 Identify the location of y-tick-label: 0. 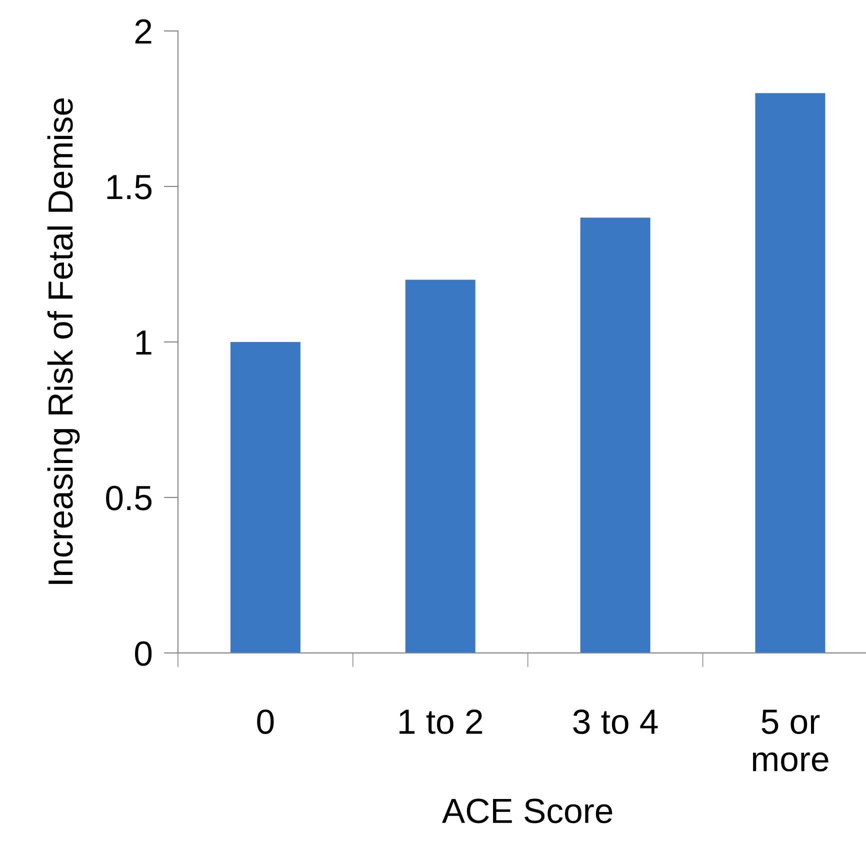
(143, 653).